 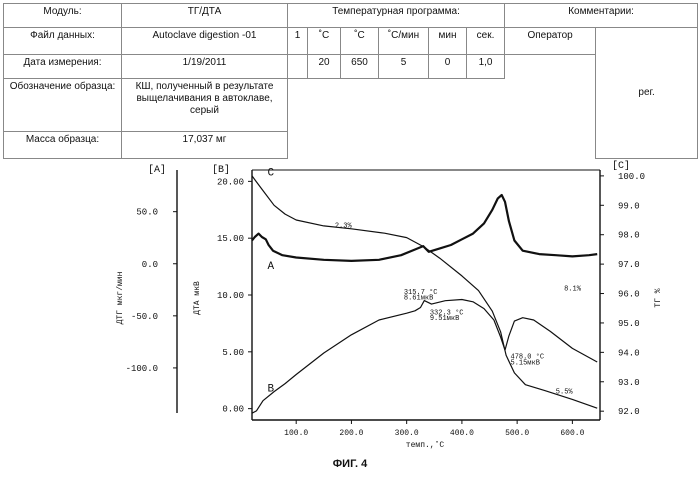 I want to click on annotation-0: 2.3%, so click(x=344, y=226).